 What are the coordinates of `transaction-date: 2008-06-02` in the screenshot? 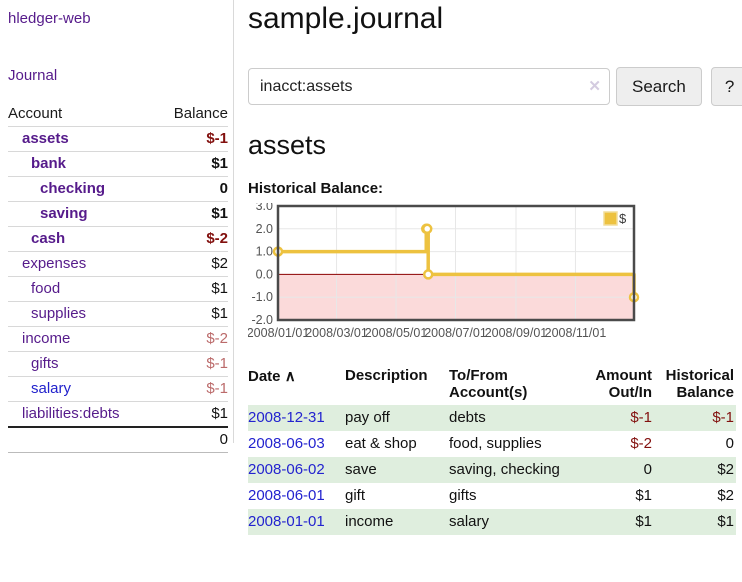 It's located at (296, 470).